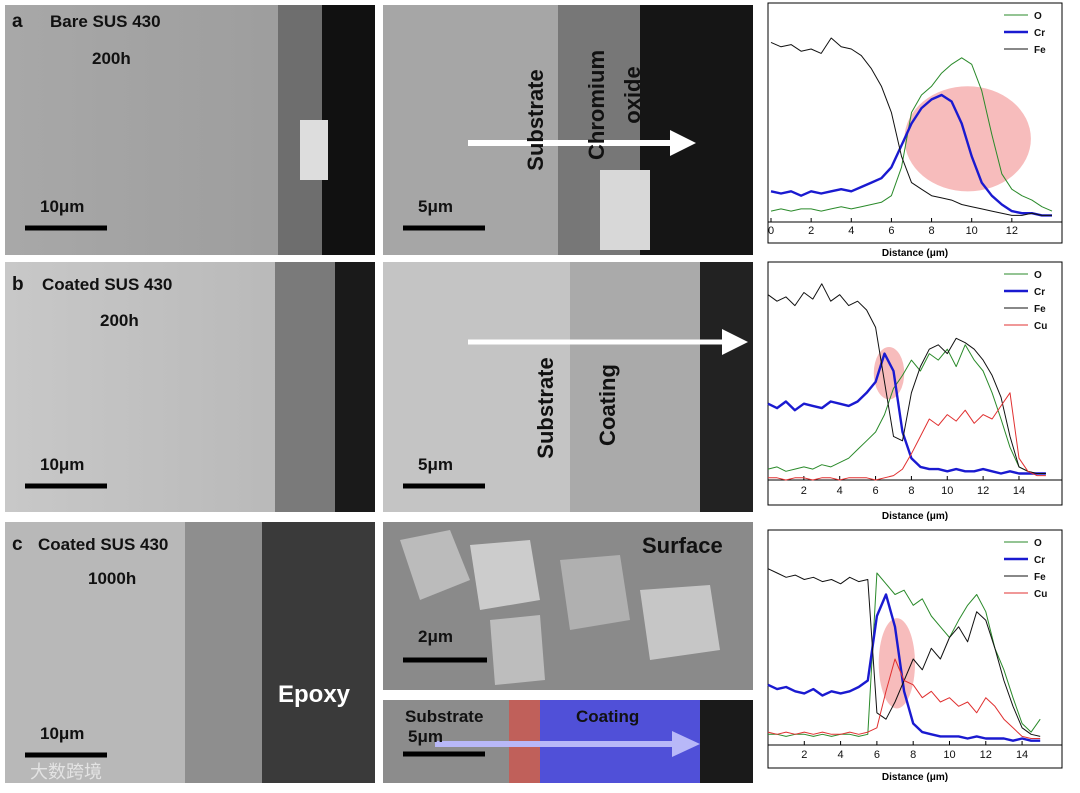 The image size is (1080, 793). What do you see at coordinates (66, 772) in the screenshot?
I see `watermark: 大数跨境` at bounding box center [66, 772].